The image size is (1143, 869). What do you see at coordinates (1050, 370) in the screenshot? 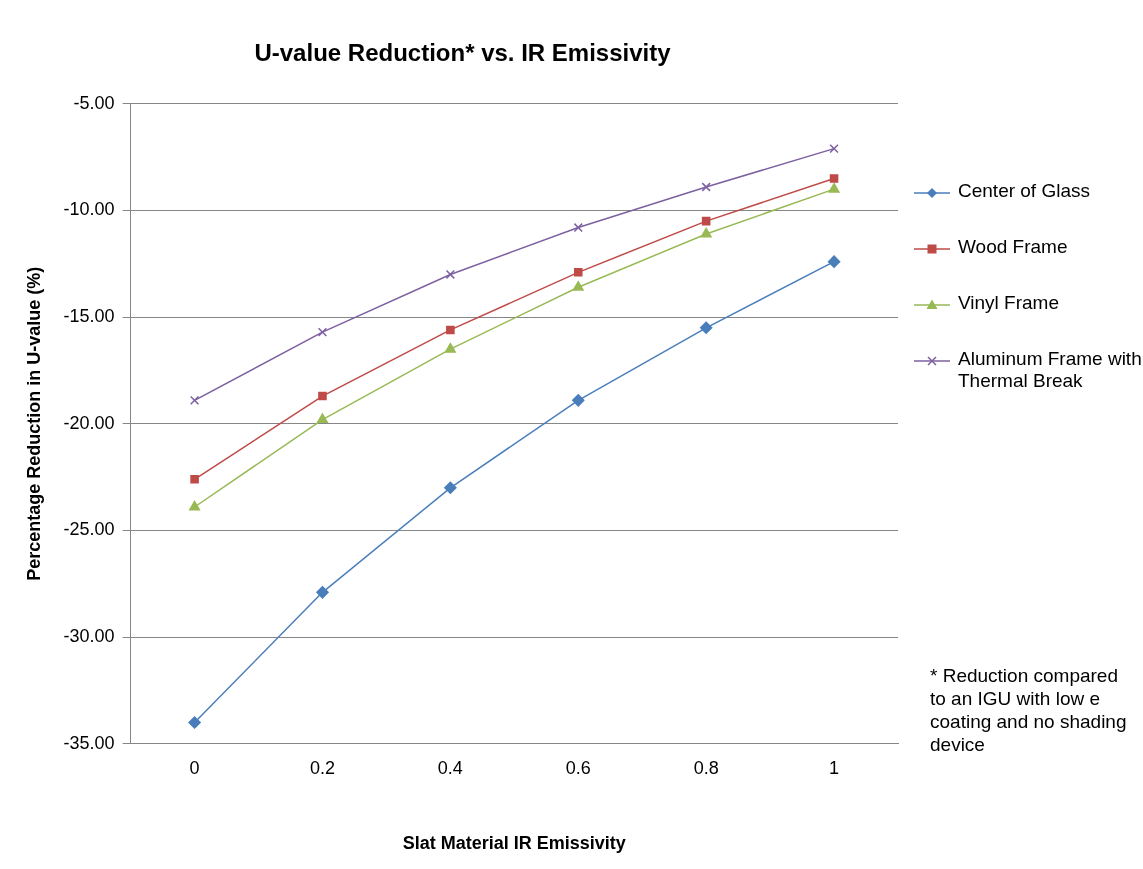
I see `legend-label: Aluminum Frame with Thermal Break` at bounding box center [1050, 370].